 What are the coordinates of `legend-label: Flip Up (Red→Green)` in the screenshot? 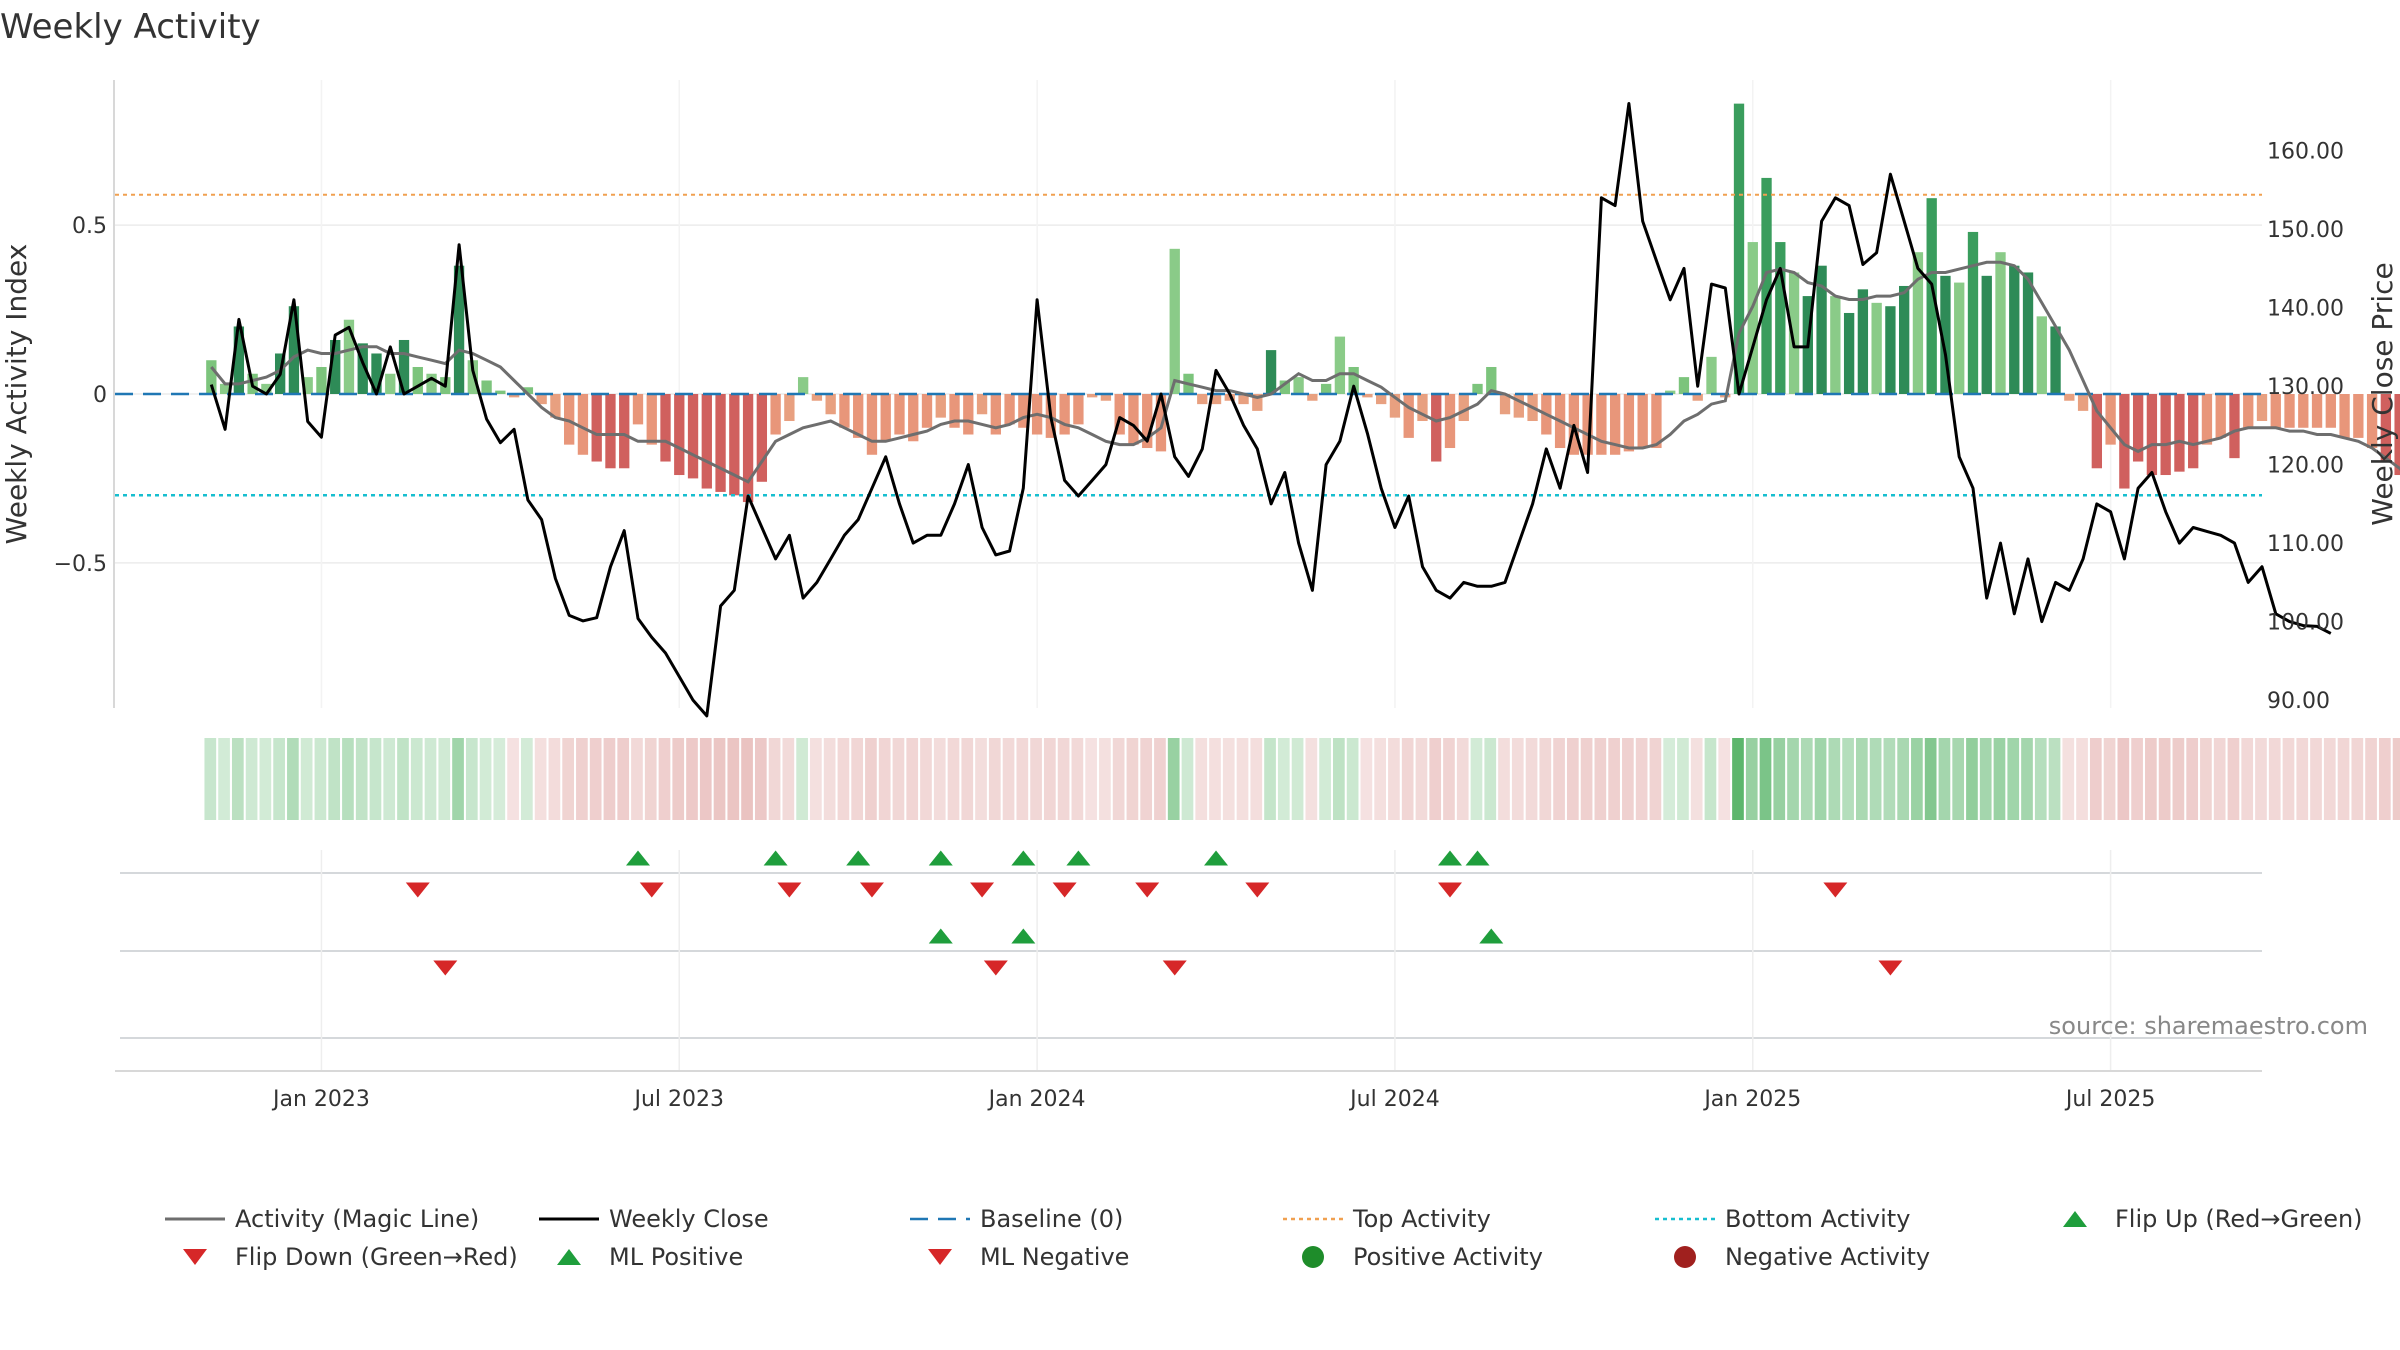 It's located at (2239, 1219).